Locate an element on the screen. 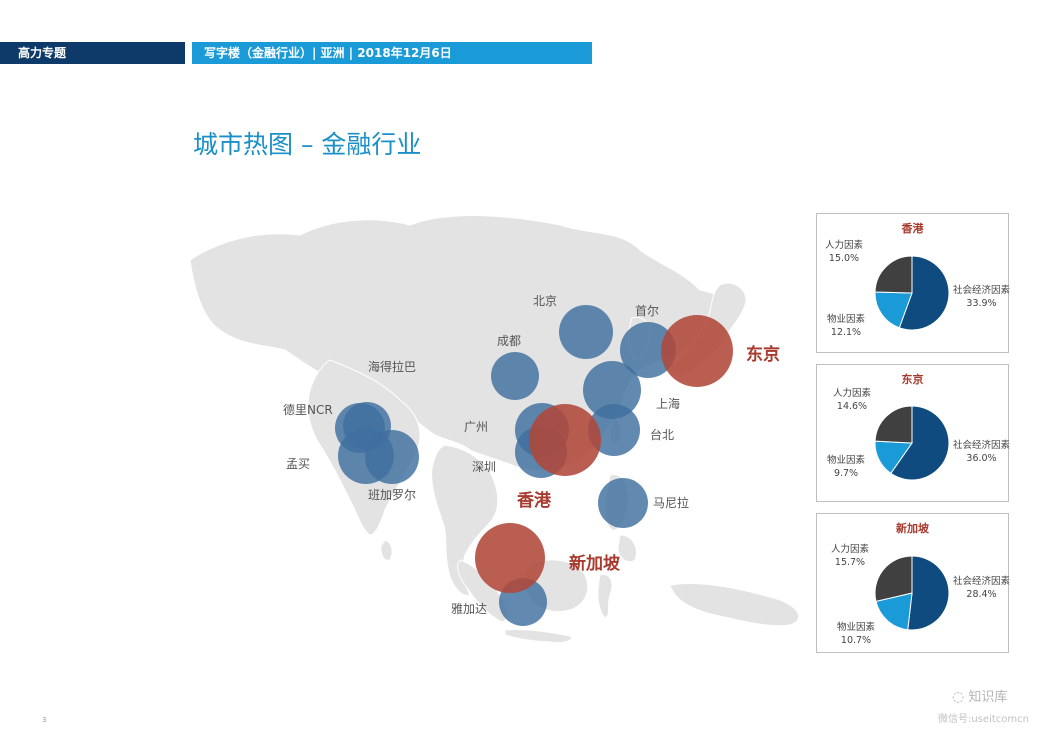  pie-panel-singapore: 新加坡 人力因素 15.7% 社会经济因素 28.4% 物业因素 10.7% is located at coordinates (913, 583).